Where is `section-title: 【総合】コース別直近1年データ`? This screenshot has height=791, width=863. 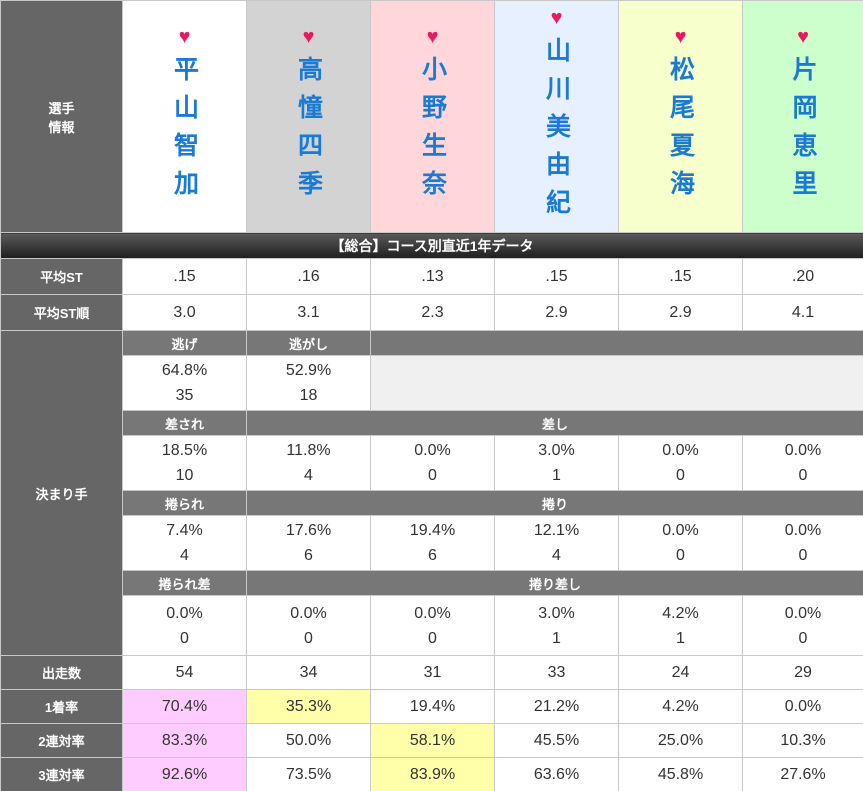
section-title: 【総合】コース別直近1年データ is located at coordinates (431, 245).